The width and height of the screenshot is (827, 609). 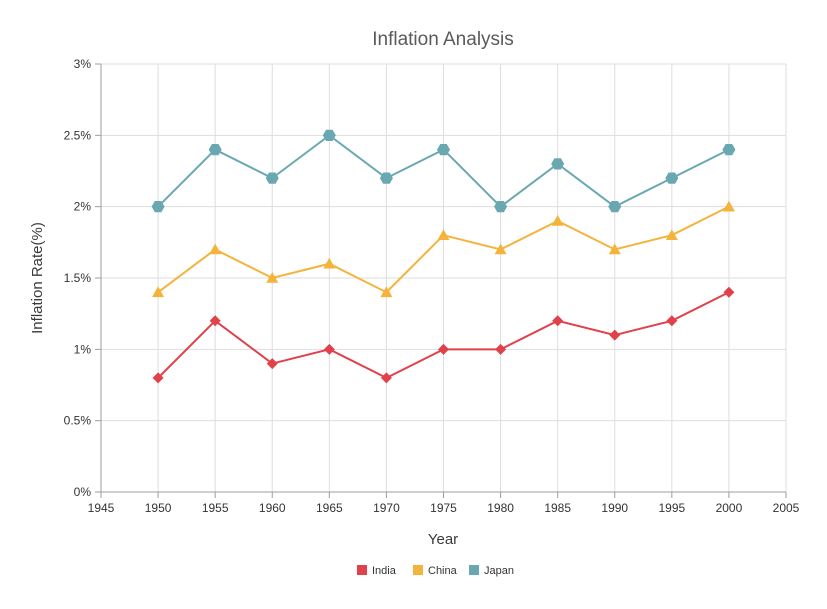 What do you see at coordinates (418, 570) in the screenshot?
I see `legend-swatch-china` at bounding box center [418, 570].